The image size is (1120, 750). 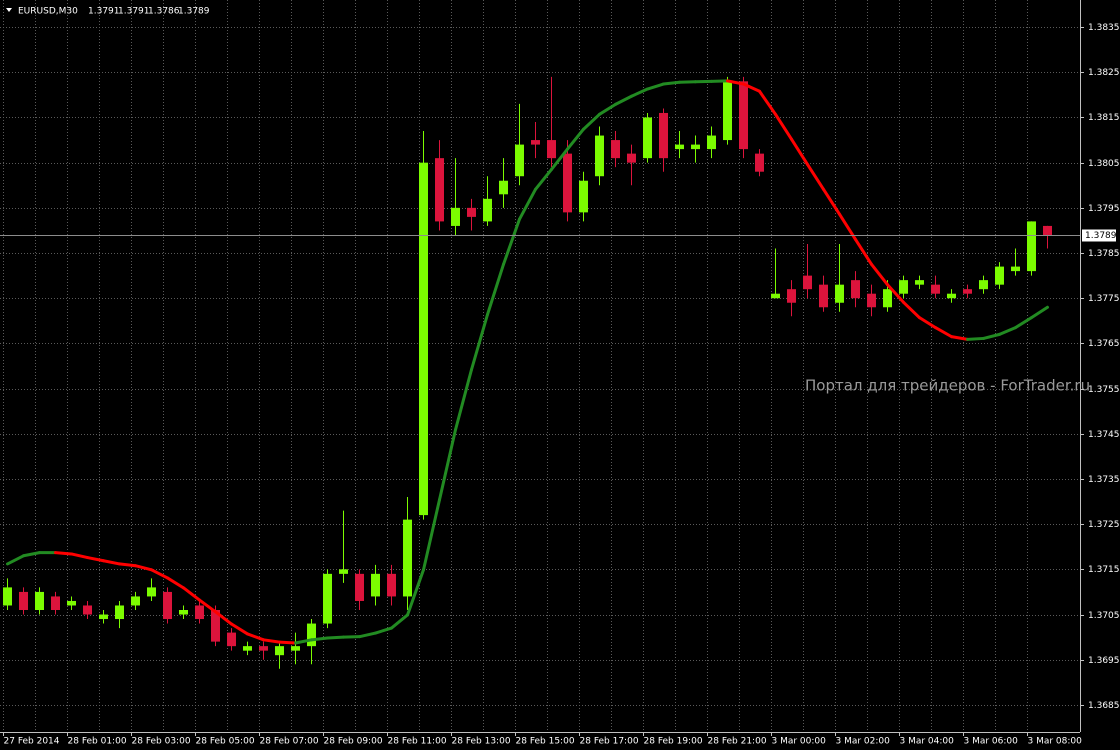 What do you see at coordinates (1104, 616) in the screenshot?
I see `y-tick-label: 1.3705` at bounding box center [1104, 616].